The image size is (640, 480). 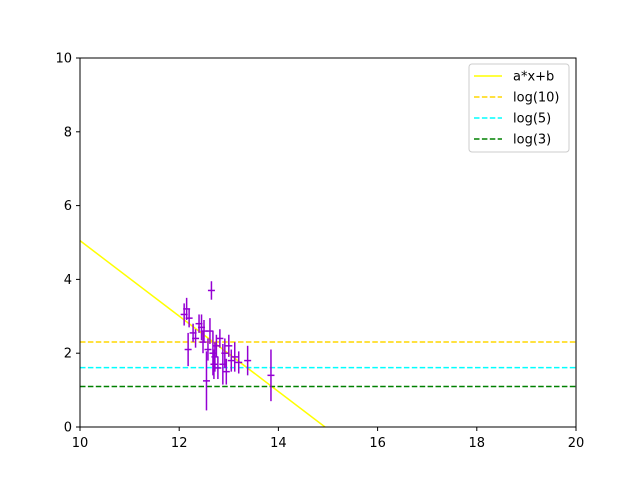 I want to click on legend-label: log(10), so click(x=536, y=98).